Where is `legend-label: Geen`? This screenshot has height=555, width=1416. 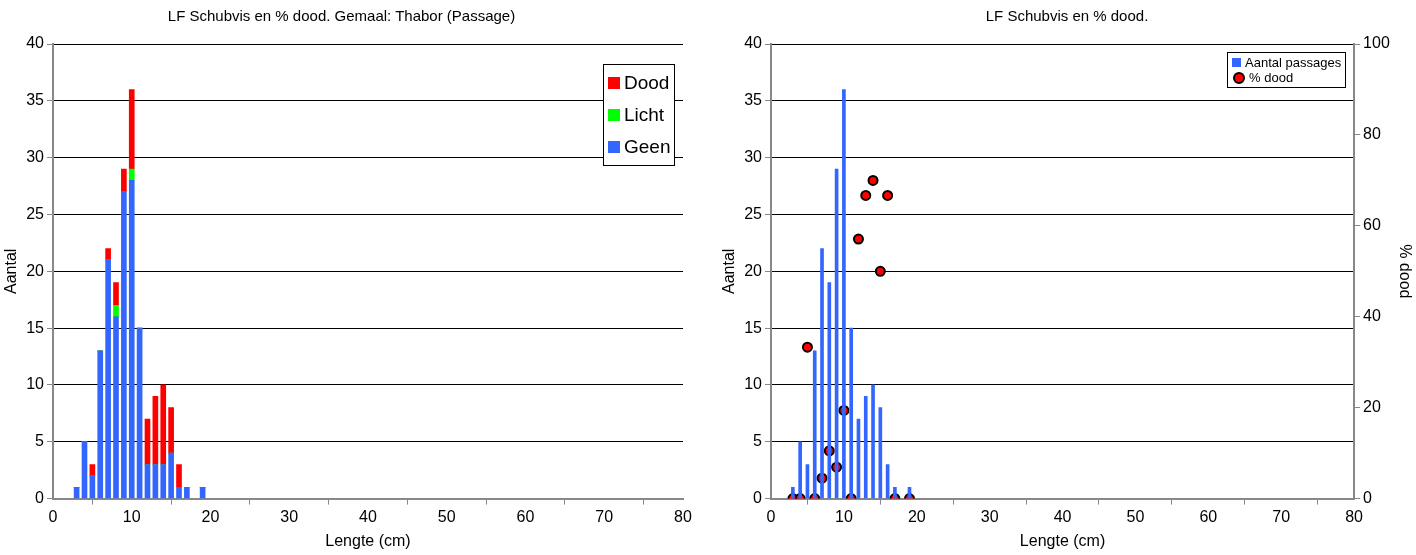
legend-label: Geen is located at coordinates (647, 147).